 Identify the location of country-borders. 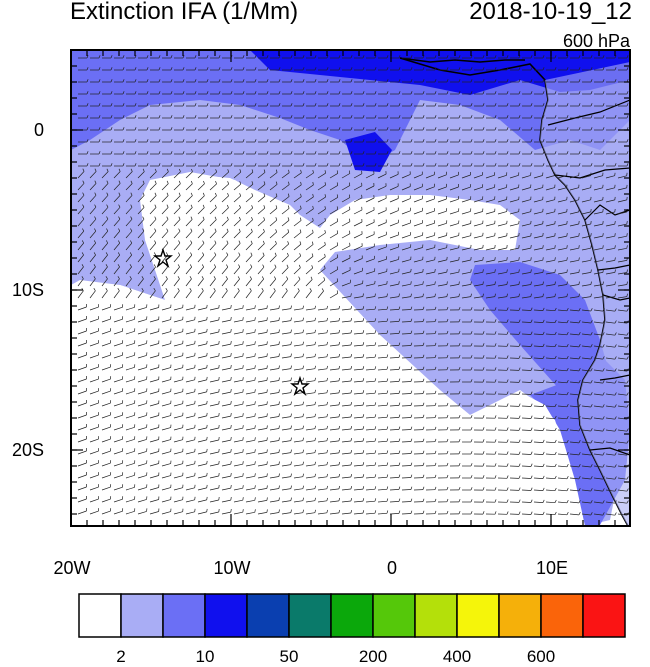
(588, 277).